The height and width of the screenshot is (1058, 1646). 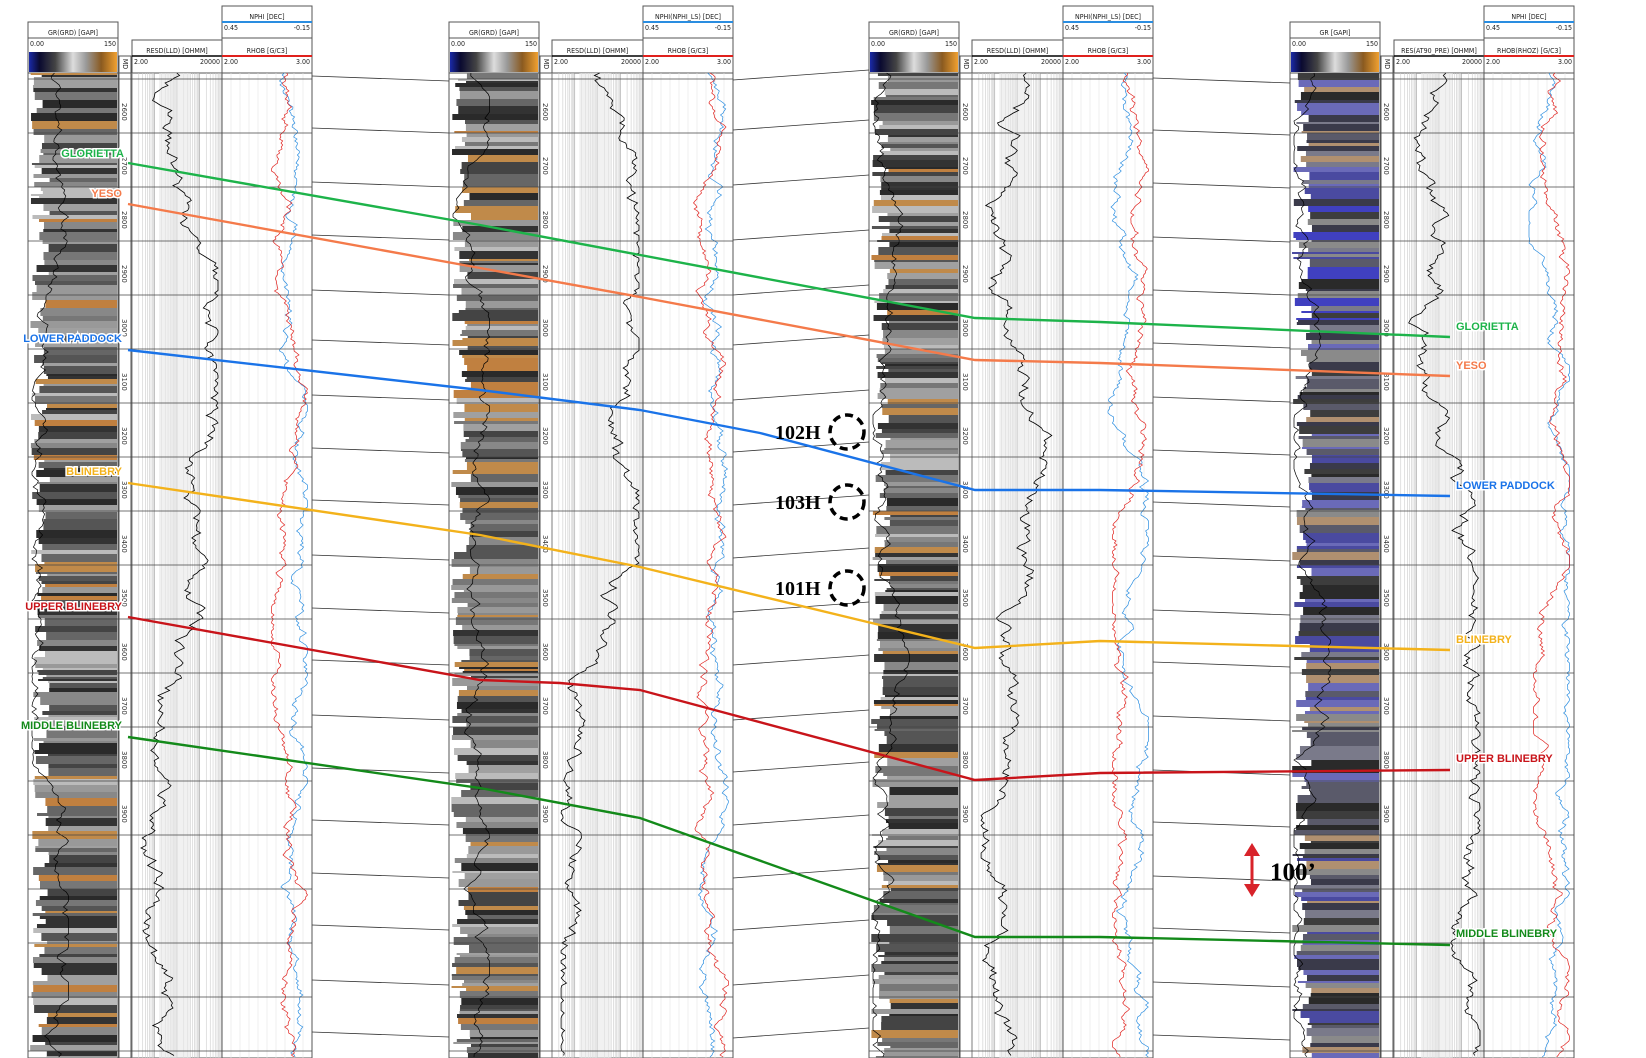 I want to click on rhob-track-title: RHOB(RHOZ) [G/C3], so click(x=1529, y=51).